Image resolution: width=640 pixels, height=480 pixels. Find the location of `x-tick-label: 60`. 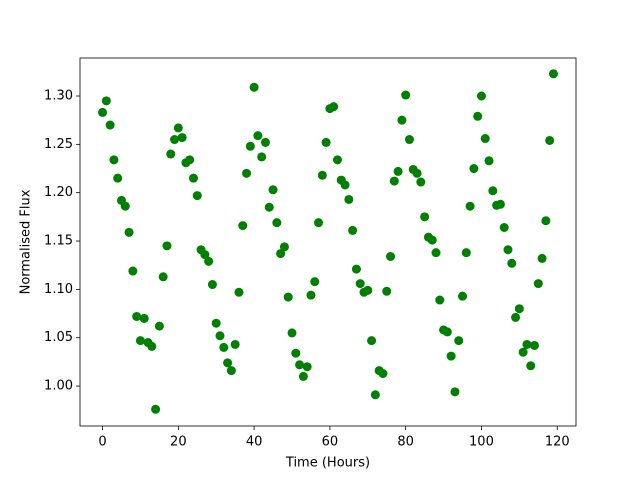

x-tick-label: 60 is located at coordinates (330, 442).